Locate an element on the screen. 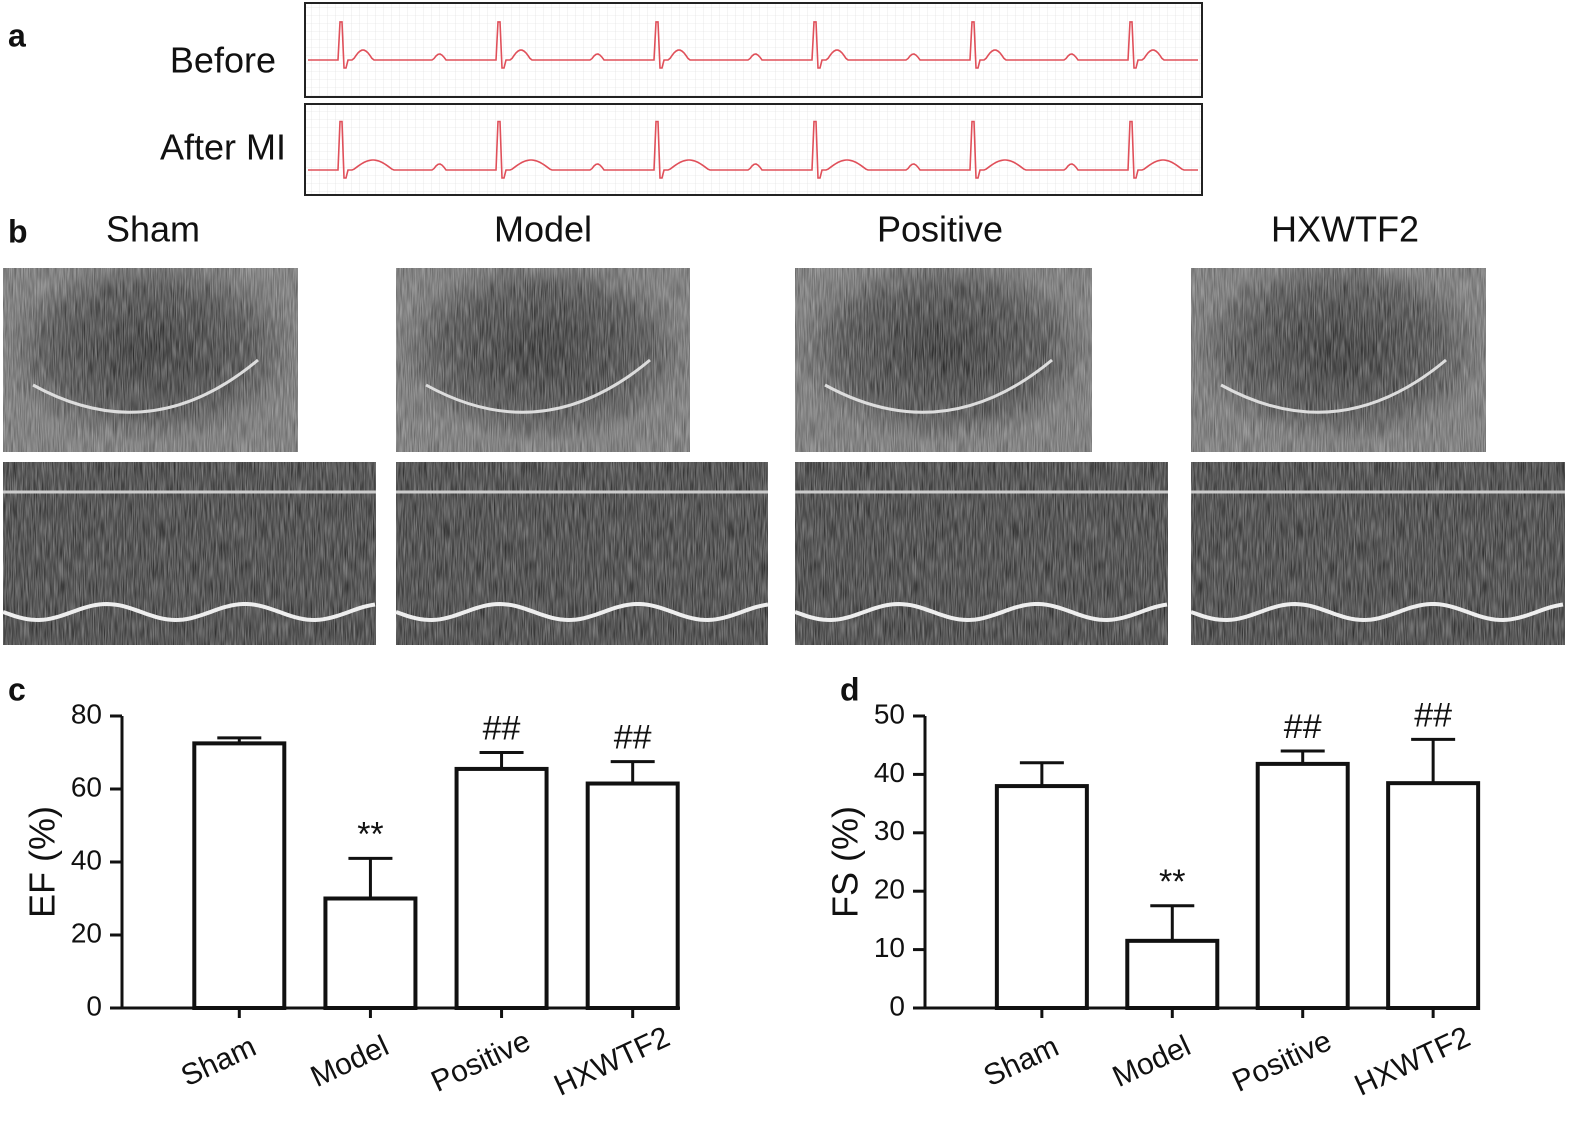 The width and height of the screenshot is (1595, 1139). echo-column-label: Positive is located at coordinates (940, 229).